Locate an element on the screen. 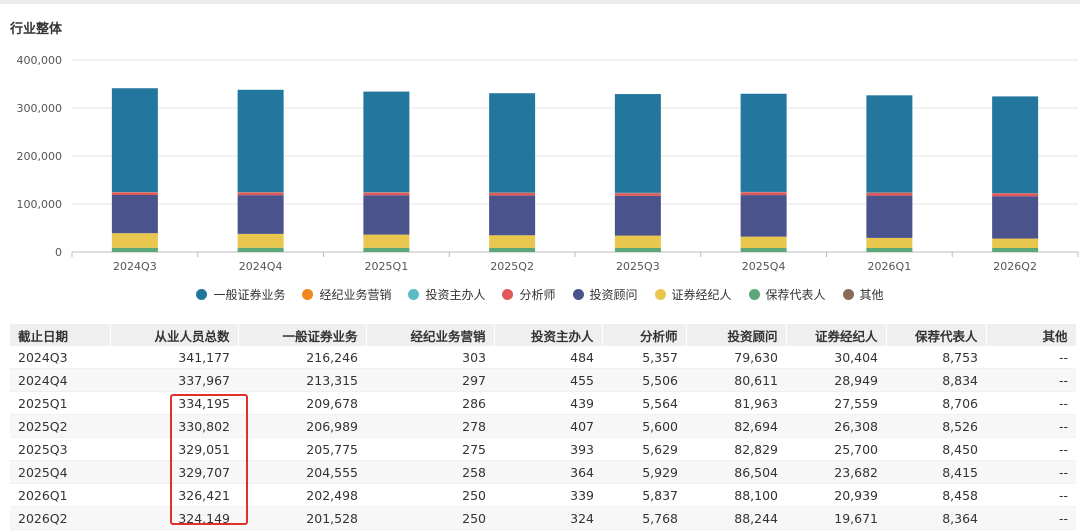 The width and height of the screenshot is (1080, 532). table-cell: 28,949 is located at coordinates (836, 380).